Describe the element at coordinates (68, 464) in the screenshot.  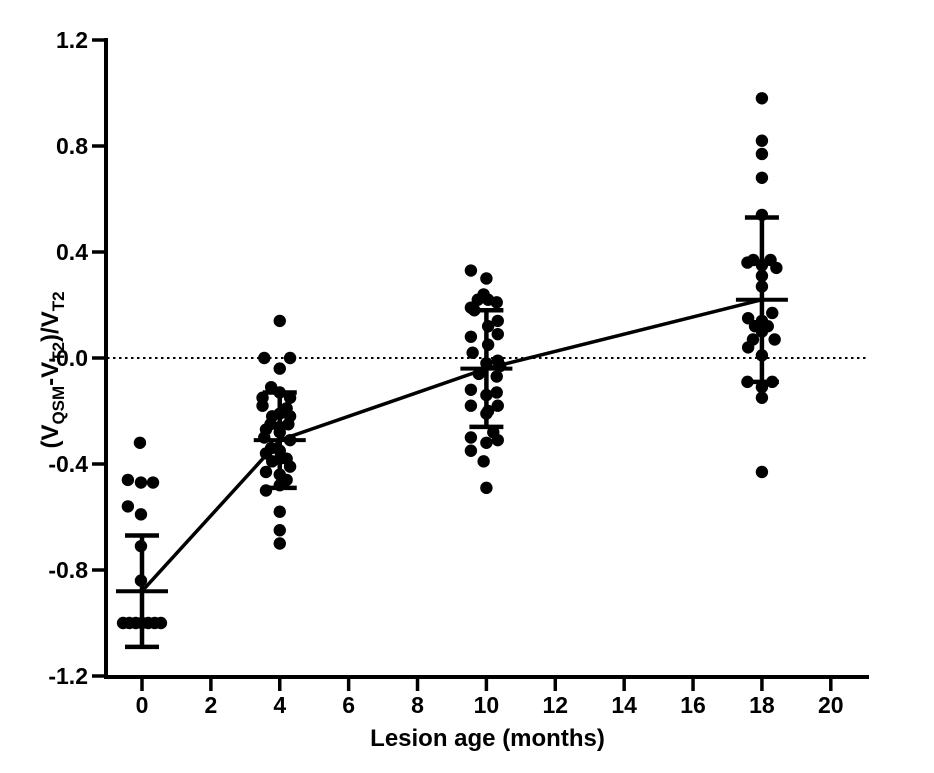
I see `y-tick-label: -0.4` at that location.